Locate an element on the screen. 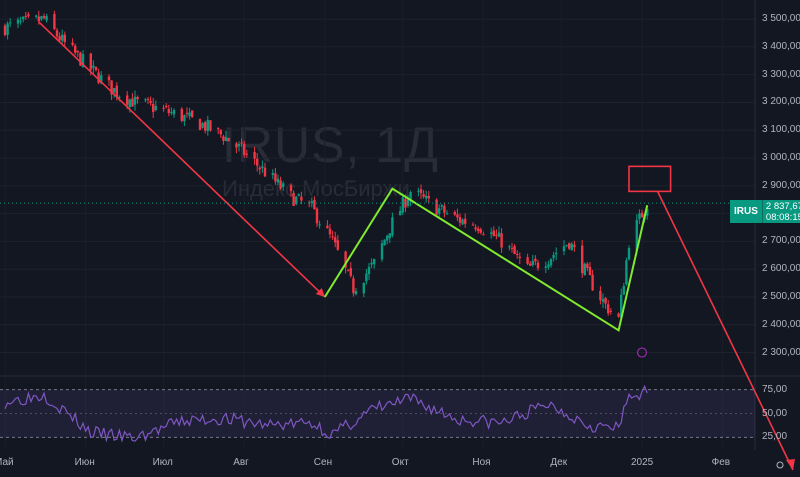 The width and height of the screenshot is (800, 477). x-tick-label: Авг is located at coordinates (241, 462).